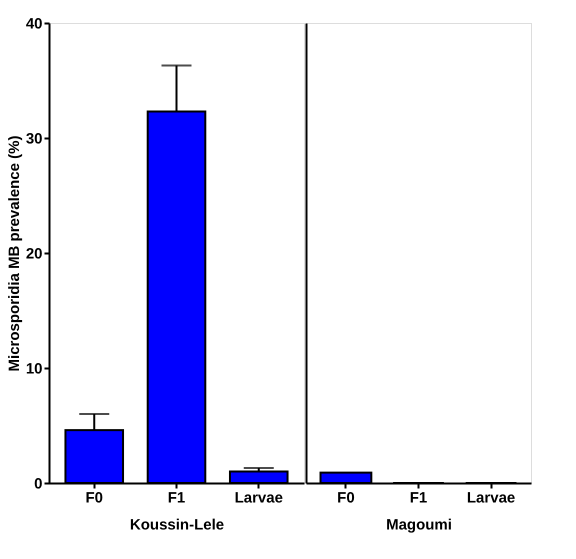  Describe the element at coordinates (419, 525) in the screenshot. I see `x-axis-title: Magoumi` at that location.